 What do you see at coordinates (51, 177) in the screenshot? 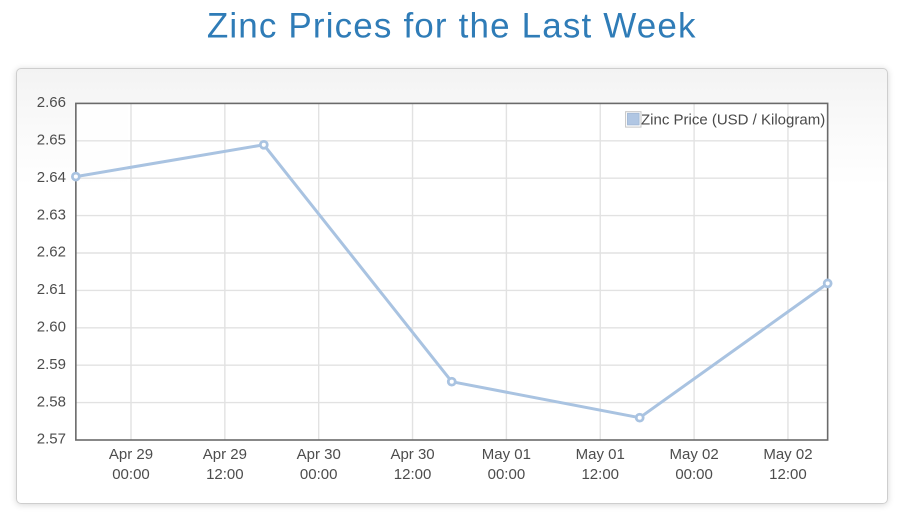
I see `svg-text: 2.64` at bounding box center [51, 177].